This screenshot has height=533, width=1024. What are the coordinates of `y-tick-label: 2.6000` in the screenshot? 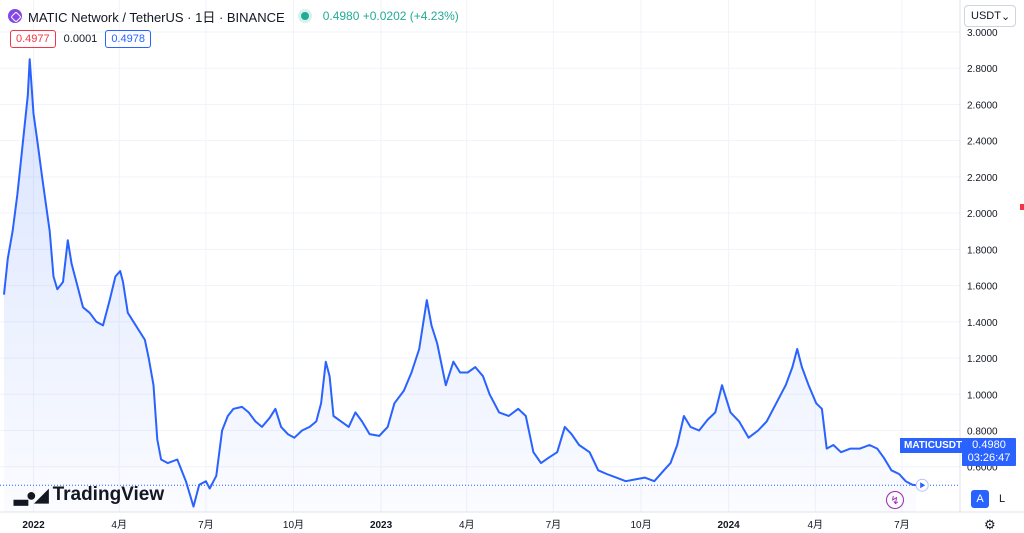 It's located at (982, 105).